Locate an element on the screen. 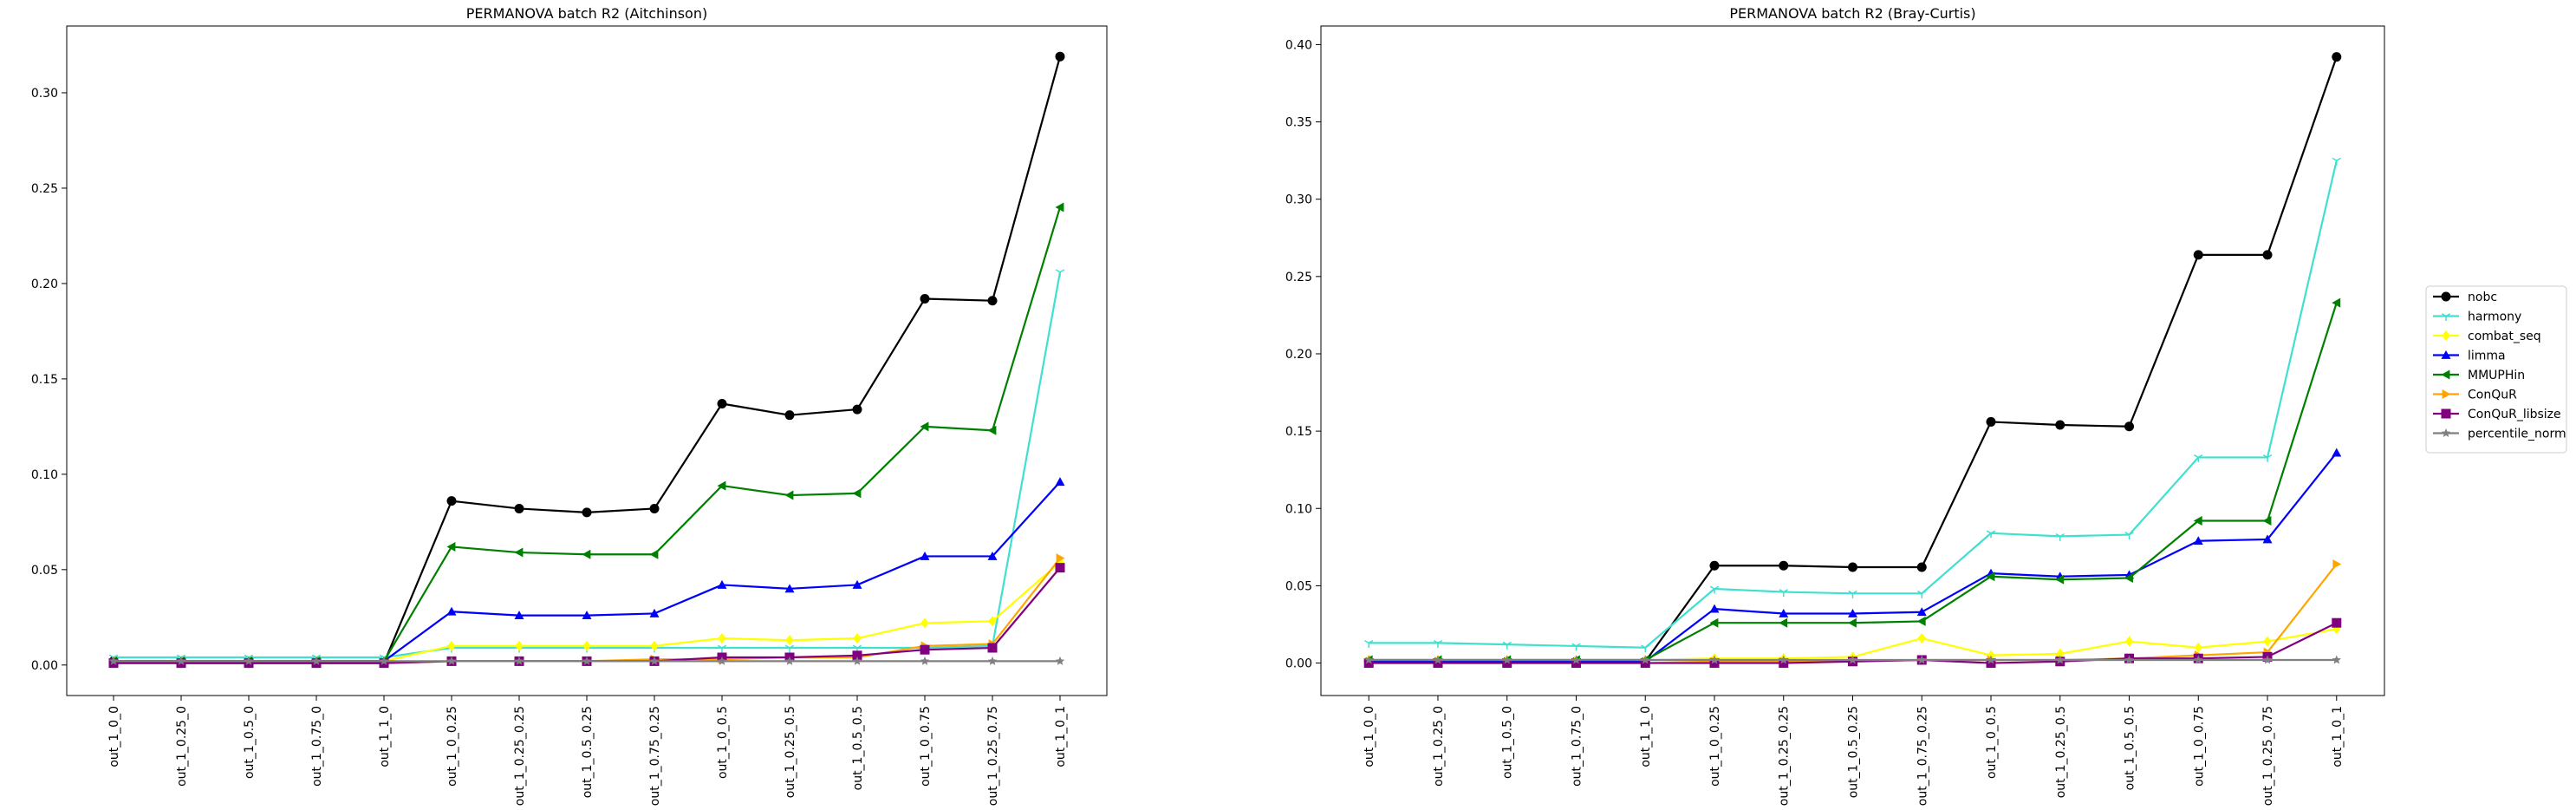  data-point-conqur is located at coordinates (1060, 558).